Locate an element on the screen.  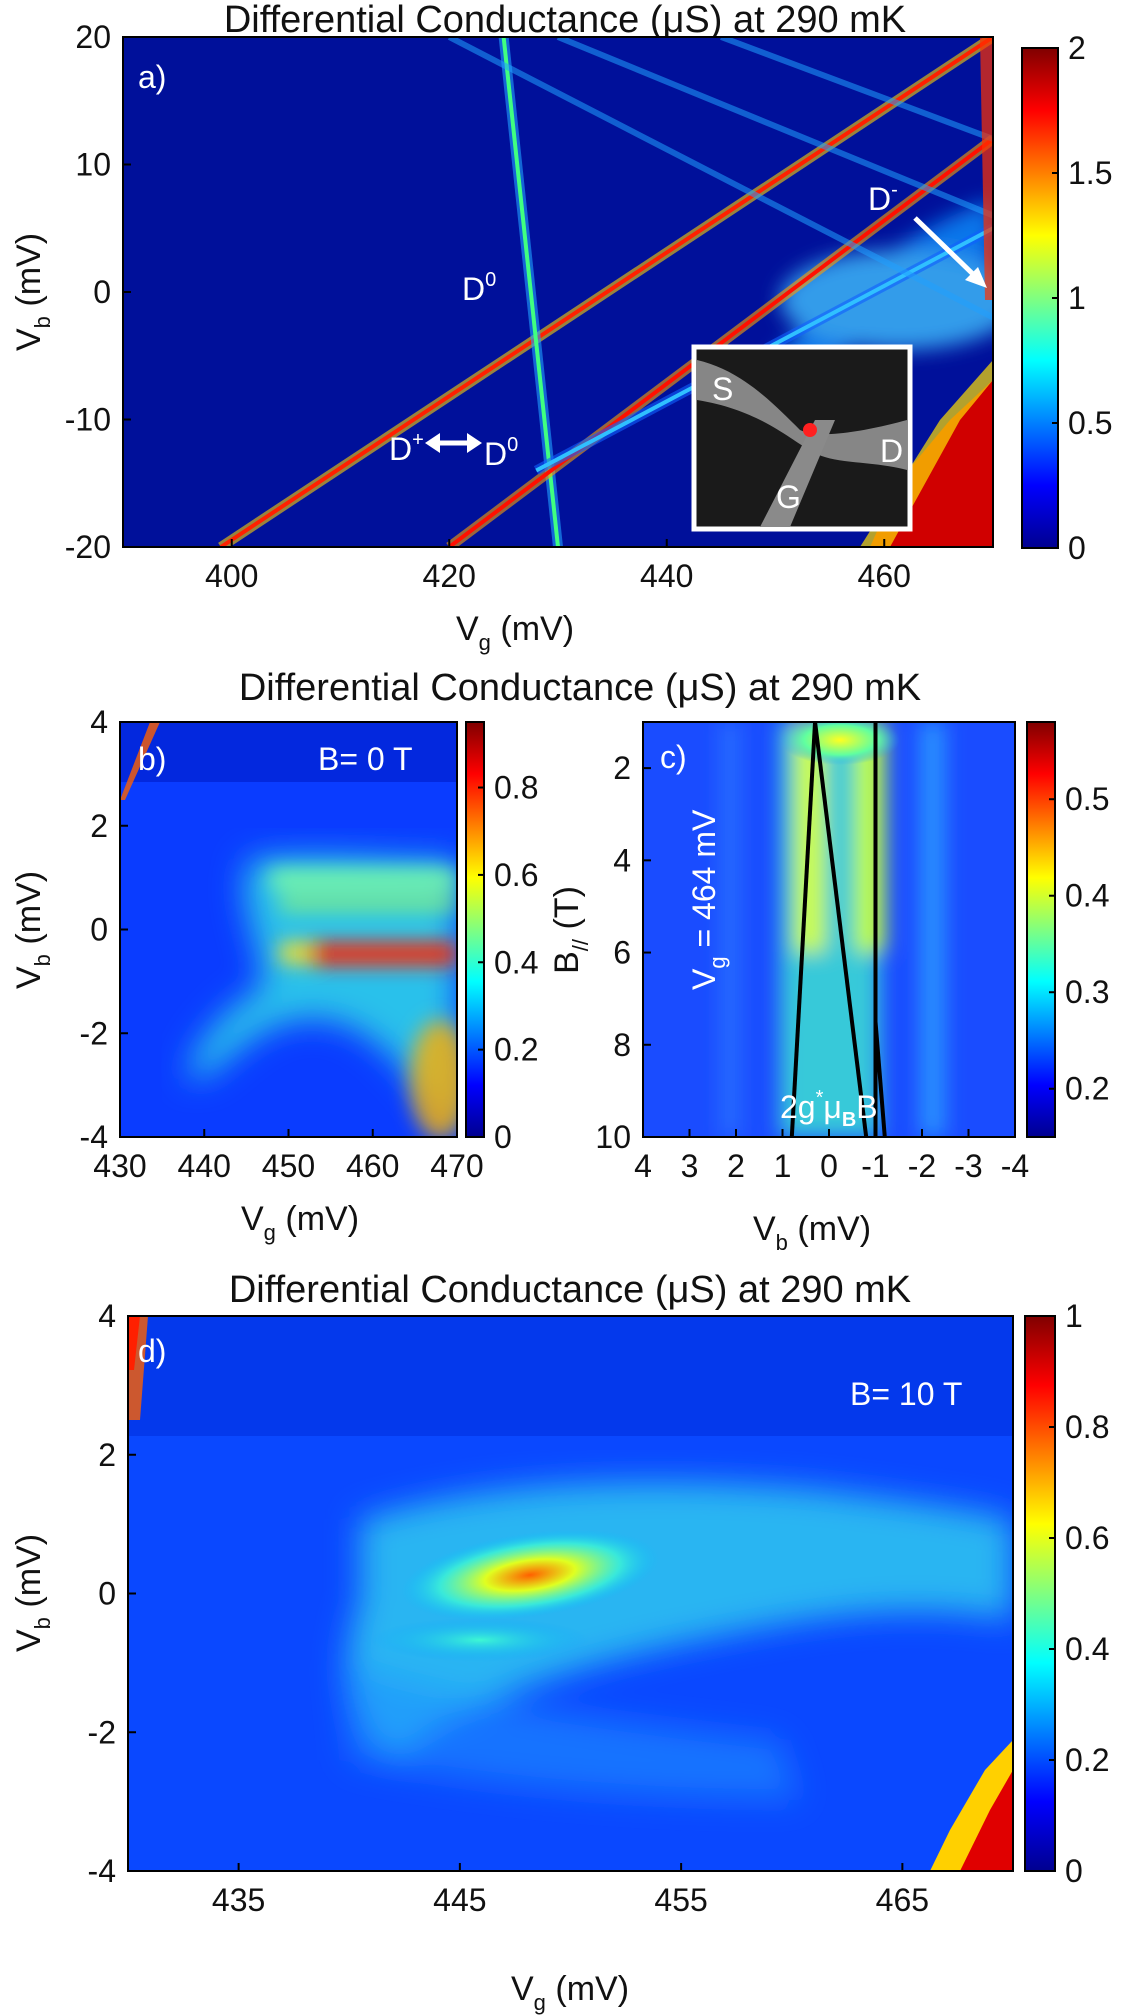
panel-b-ytick-label: 0 is located at coordinates (99, 930).